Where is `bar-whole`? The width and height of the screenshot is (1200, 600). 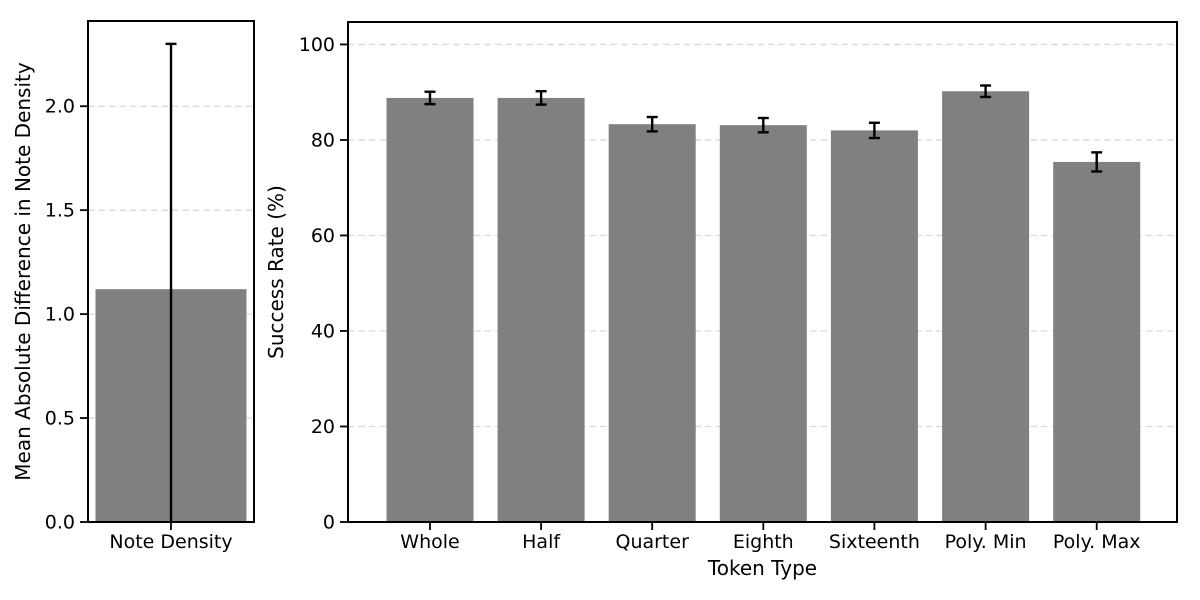 bar-whole is located at coordinates (430, 310).